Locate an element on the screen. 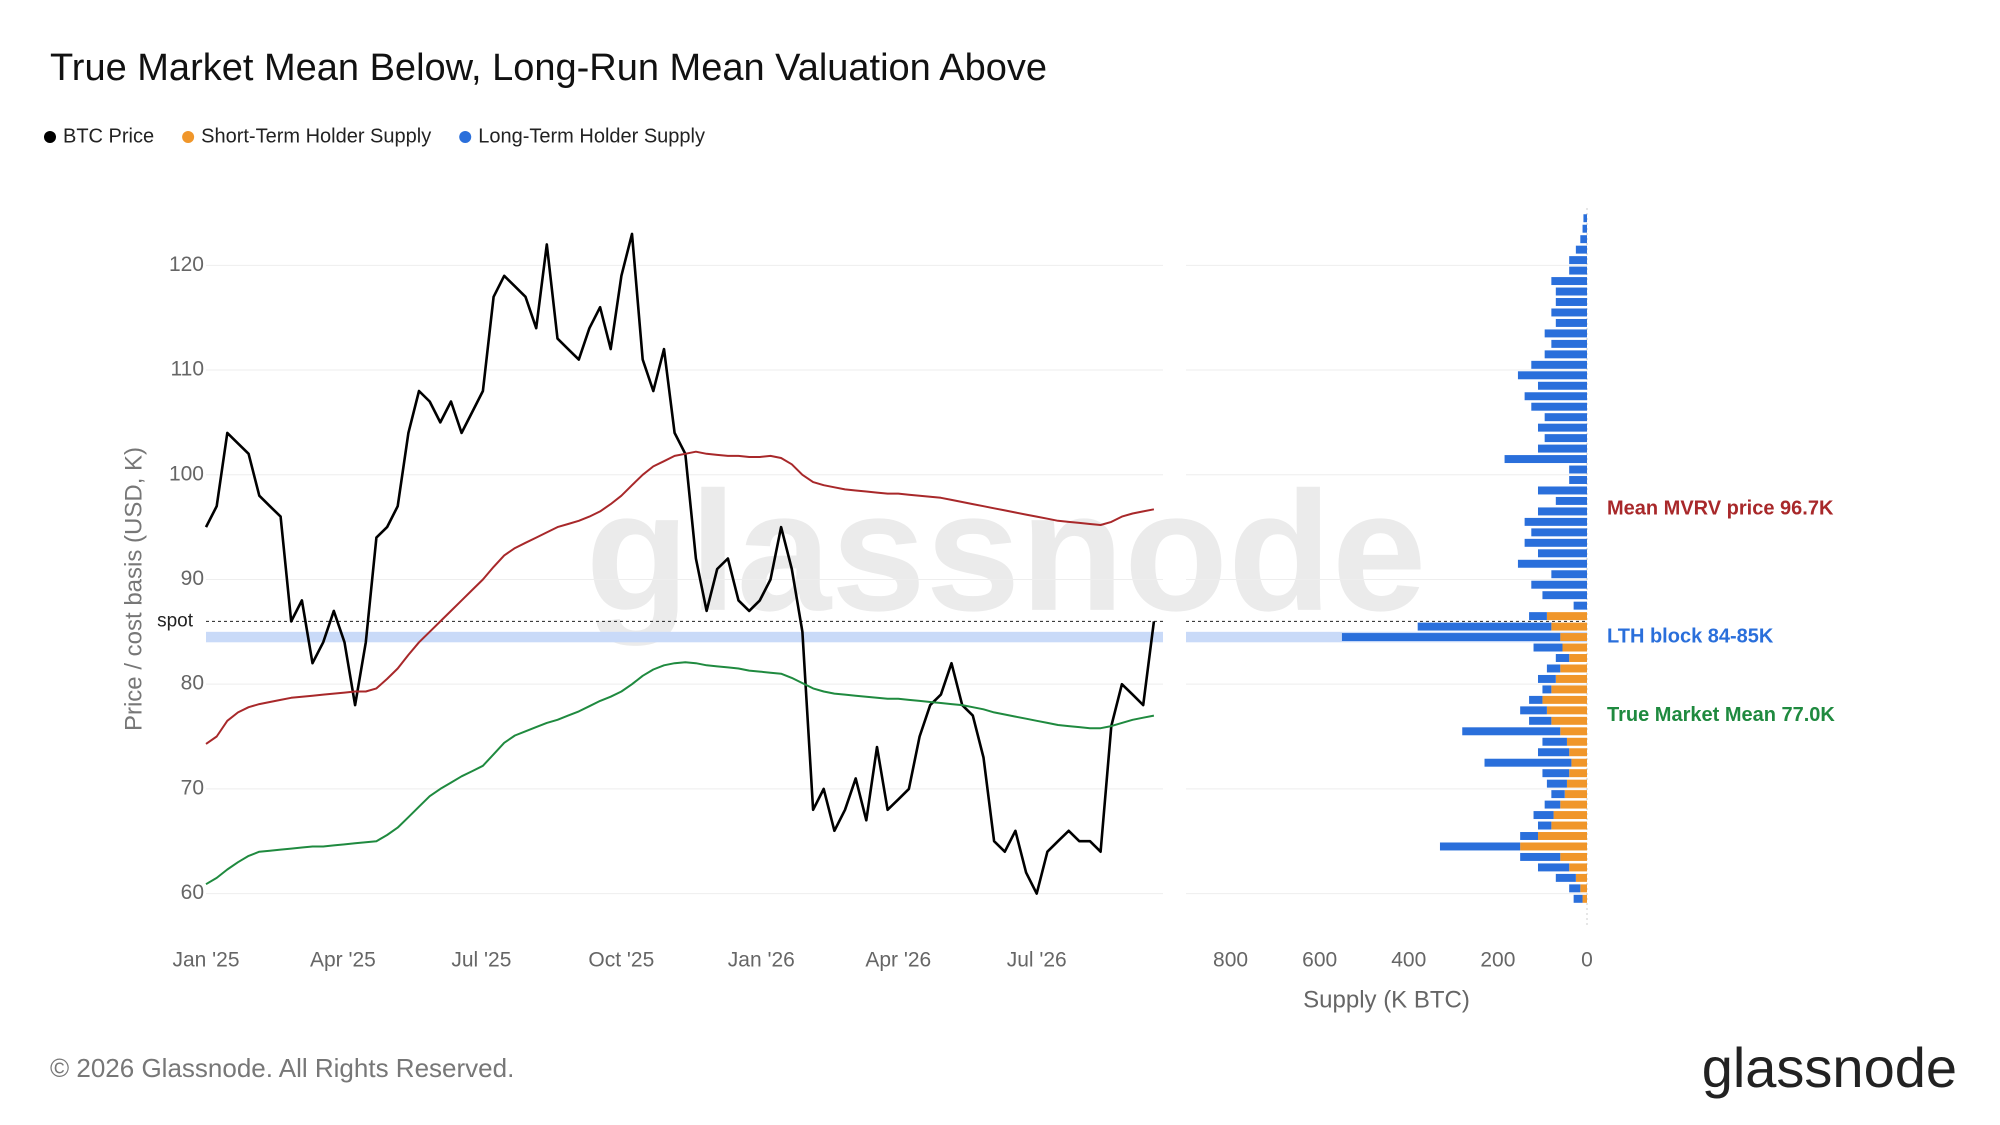 Image resolution: width=2000 pixels, height=1125 pixels. x-tick-label: Jan '25 is located at coordinates (205, 960).